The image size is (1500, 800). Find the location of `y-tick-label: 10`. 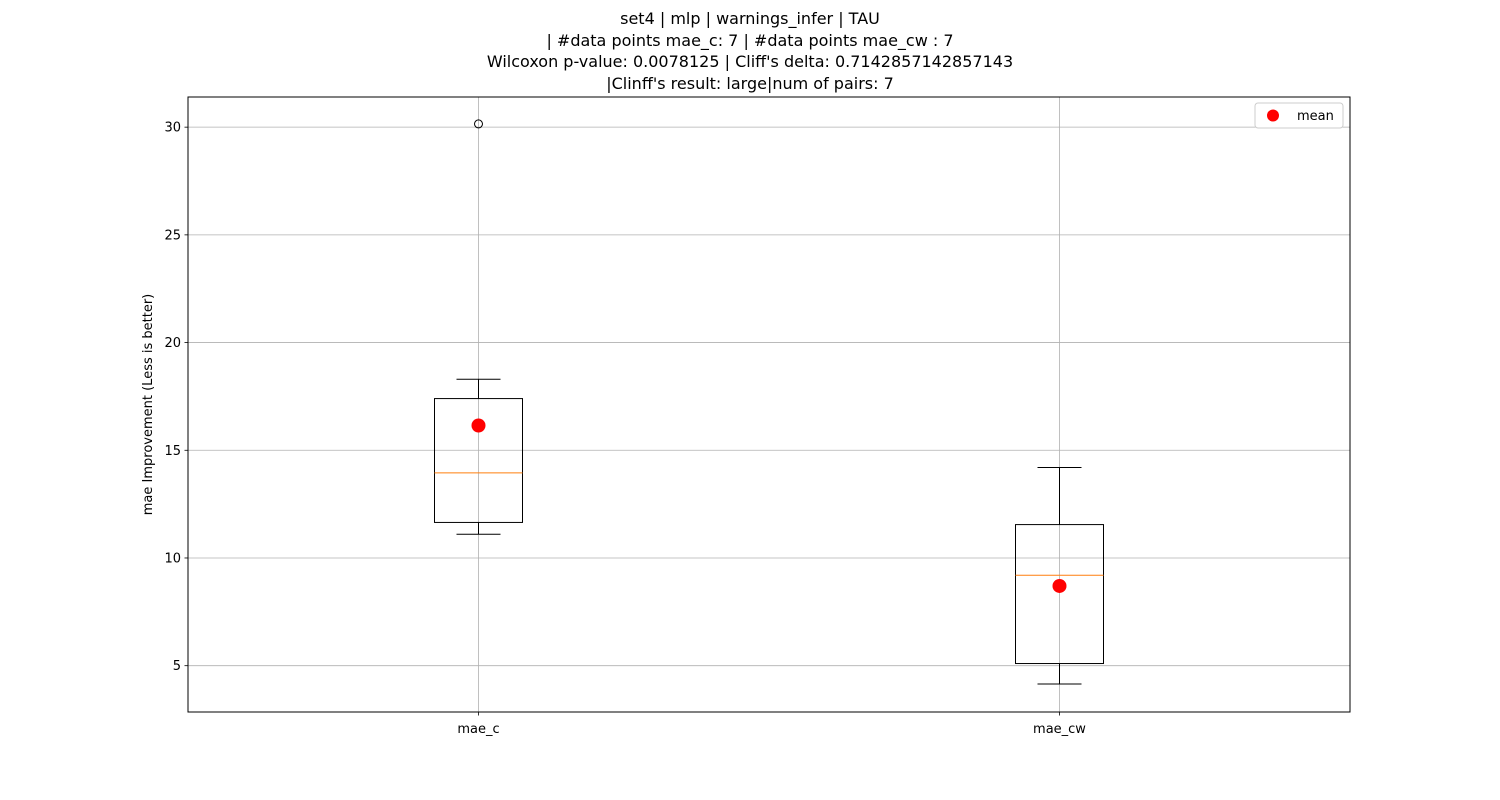

y-tick-label: 10 is located at coordinates (172, 558).